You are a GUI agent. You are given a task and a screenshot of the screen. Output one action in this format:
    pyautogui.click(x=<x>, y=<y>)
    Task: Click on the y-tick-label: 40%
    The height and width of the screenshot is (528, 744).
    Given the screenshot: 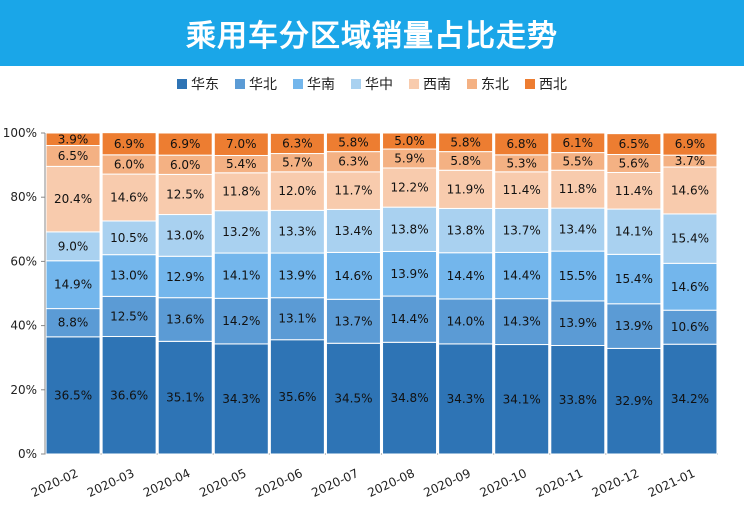 What is the action you would take?
    pyautogui.click(x=23, y=326)
    